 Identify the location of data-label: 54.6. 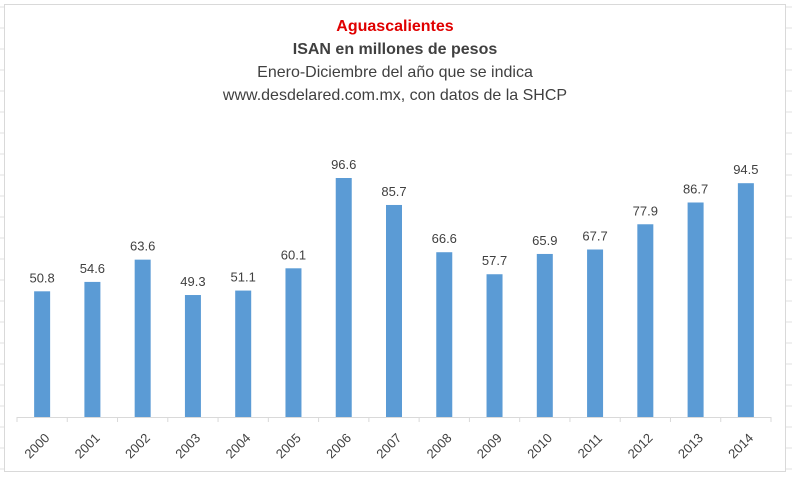
(92, 268).